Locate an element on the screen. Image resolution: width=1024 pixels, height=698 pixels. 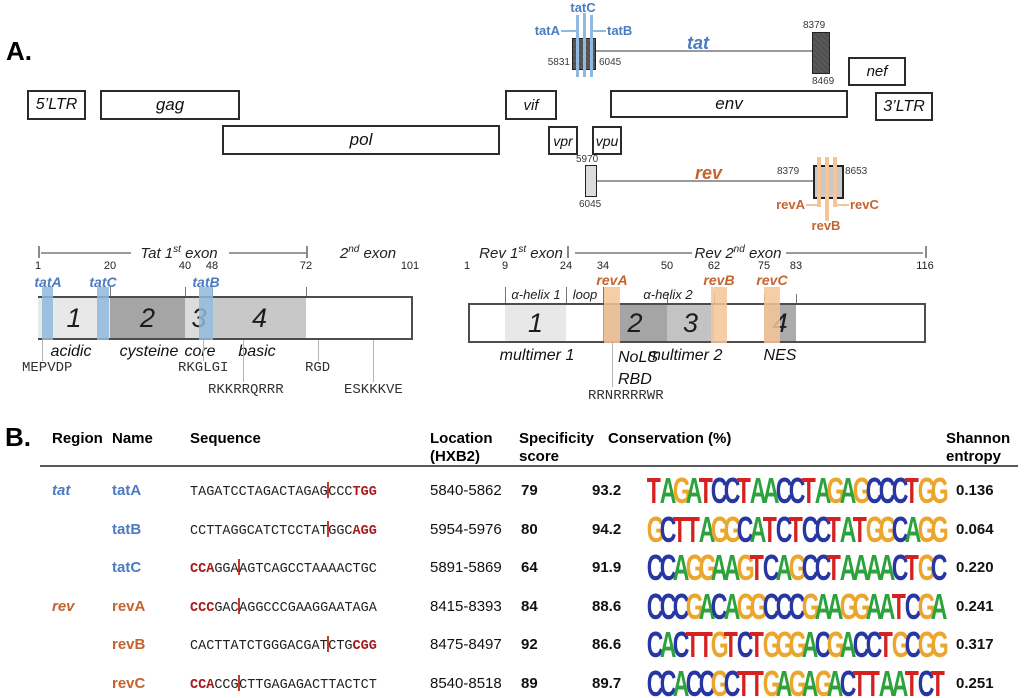
tat-segment-2: 2 is located at coordinates (147, 318).